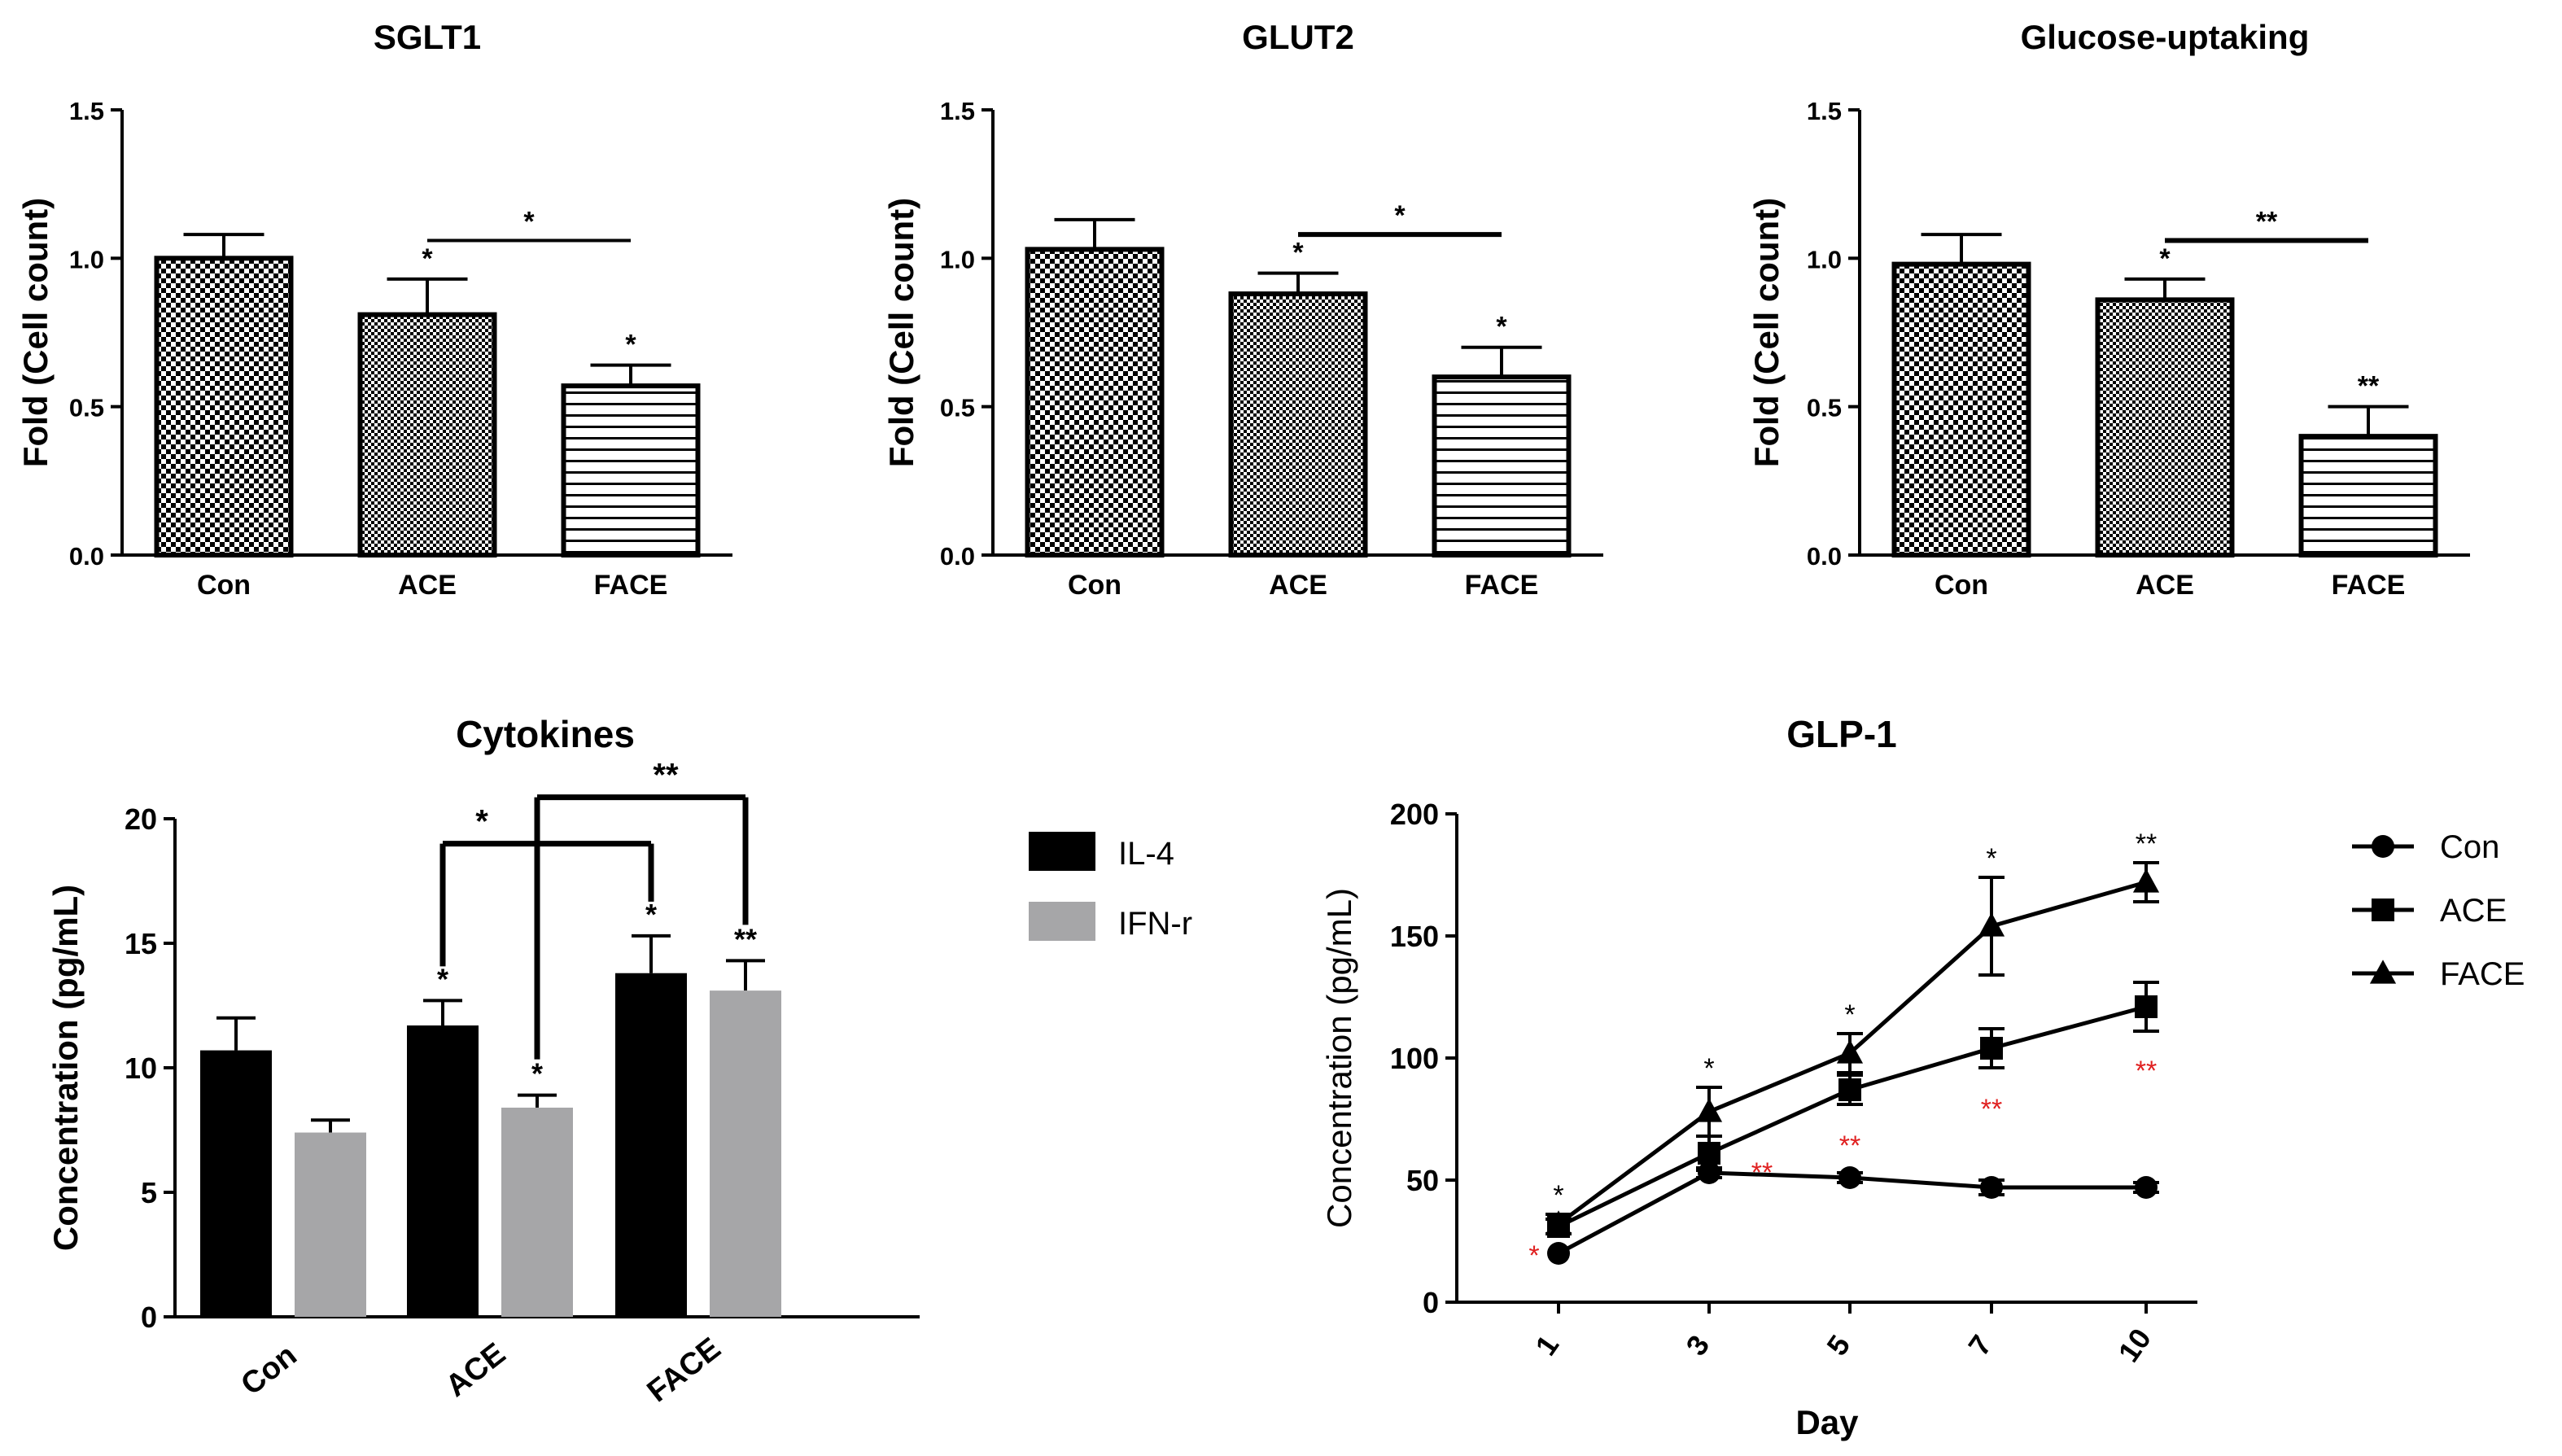  What do you see at coordinates (1852, 1116) in the screenshot?
I see `series-line-ace` at bounding box center [1852, 1116].